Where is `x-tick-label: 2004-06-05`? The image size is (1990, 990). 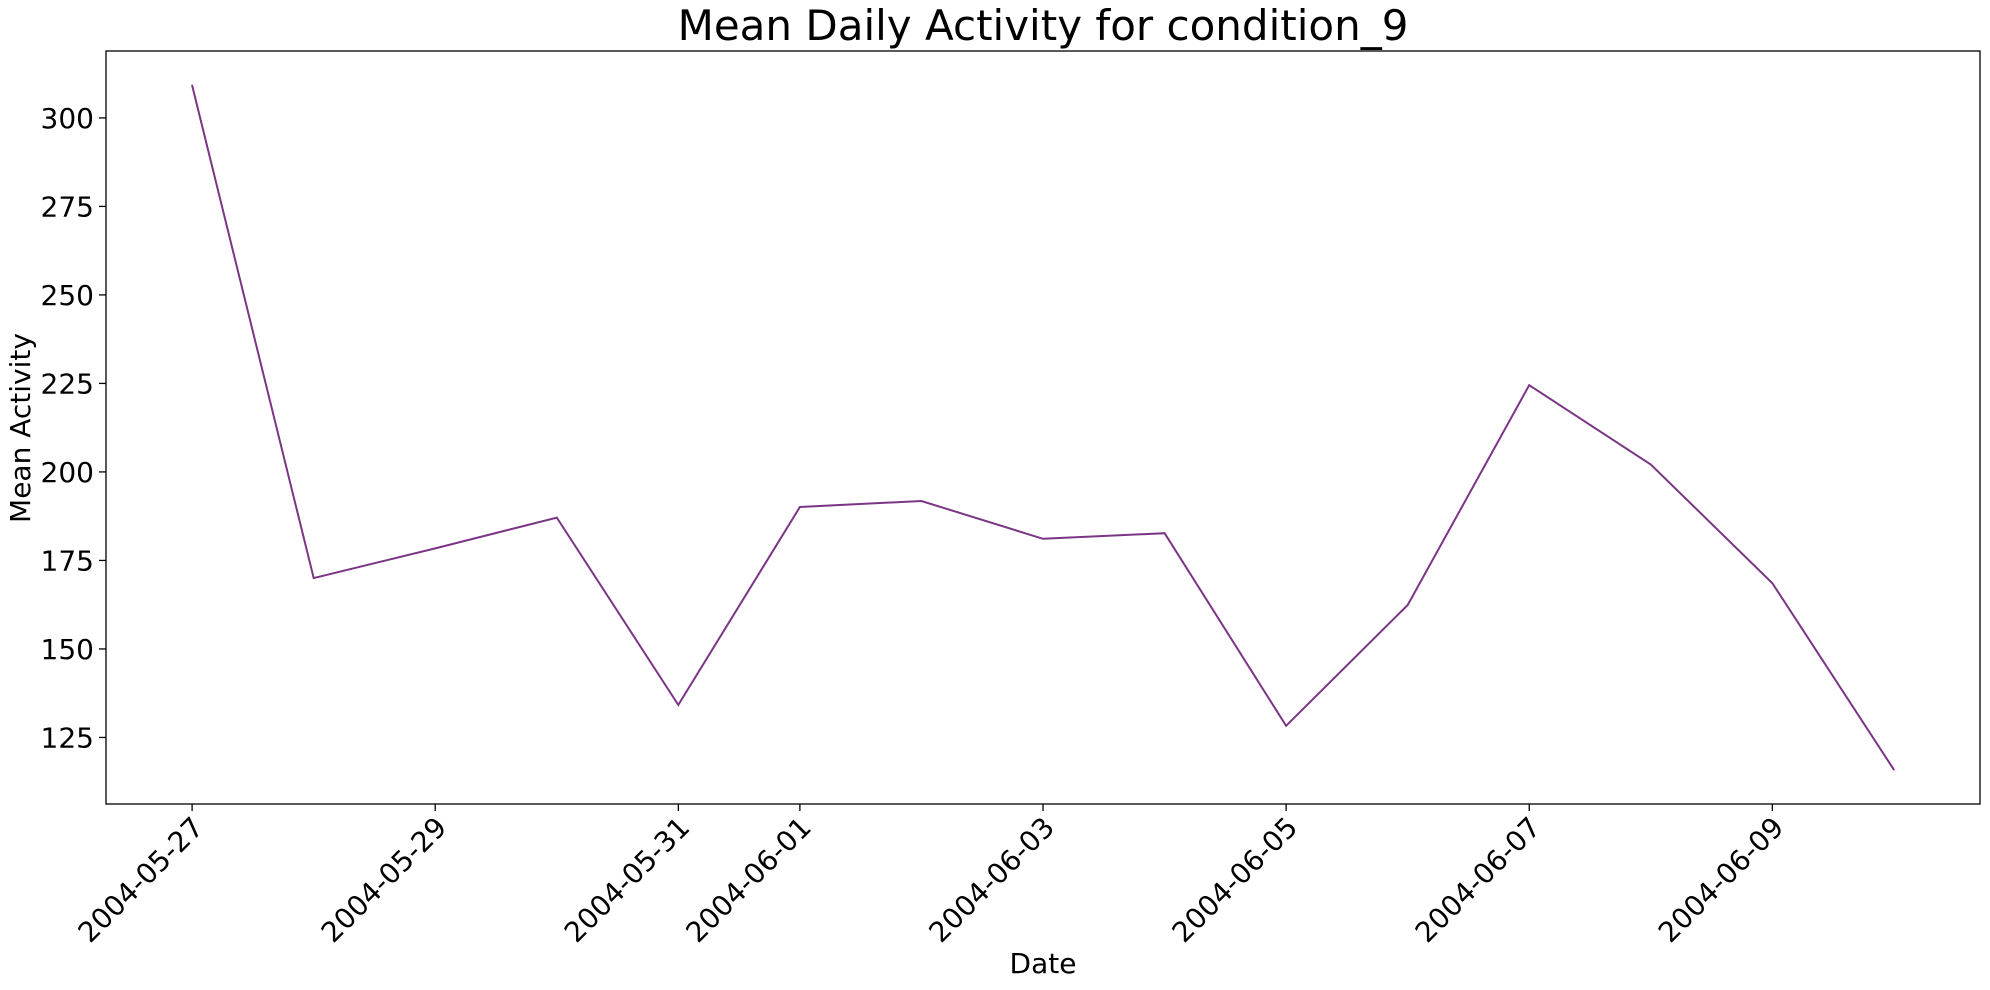 x-tick-label: 2004-06-05 is located at coordinates (1235, 880).